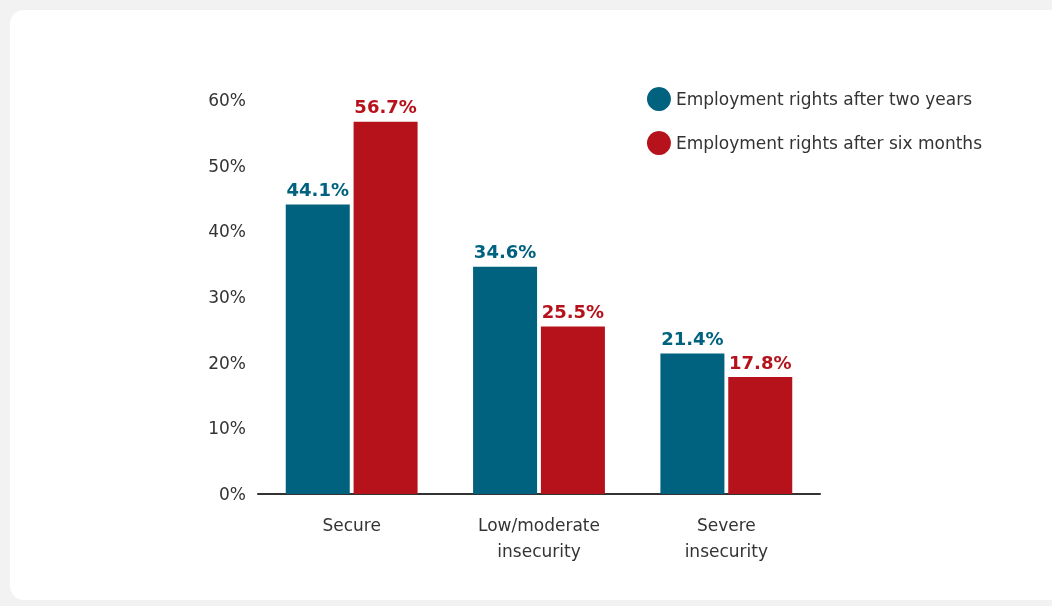 The height and width of the screenshot is (606, 1052). What do you see at coordinates (760, 362) in the screenshot?
I see `data-label: 17.8%` at bounding box center [760, 362].